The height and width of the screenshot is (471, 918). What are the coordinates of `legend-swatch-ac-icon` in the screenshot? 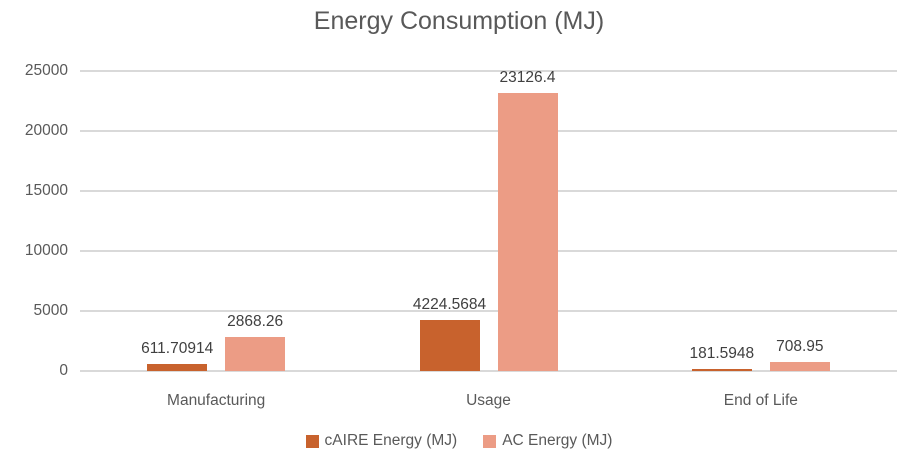 It's located at (490, 441).